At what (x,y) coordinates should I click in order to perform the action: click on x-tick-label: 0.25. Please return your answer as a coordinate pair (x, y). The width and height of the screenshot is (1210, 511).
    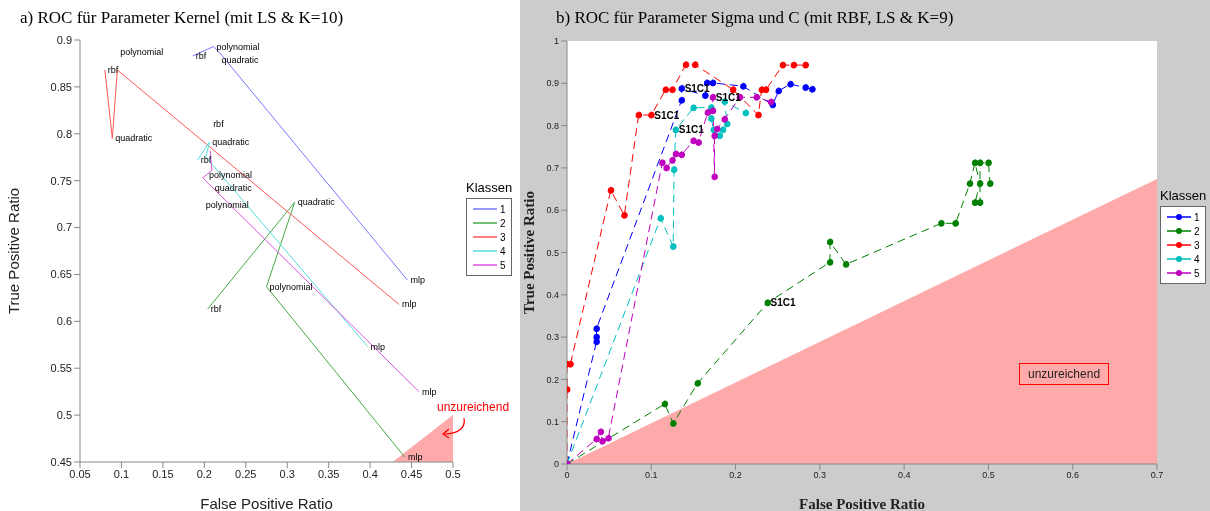
    Looking at the image, I should click on (246, 473).